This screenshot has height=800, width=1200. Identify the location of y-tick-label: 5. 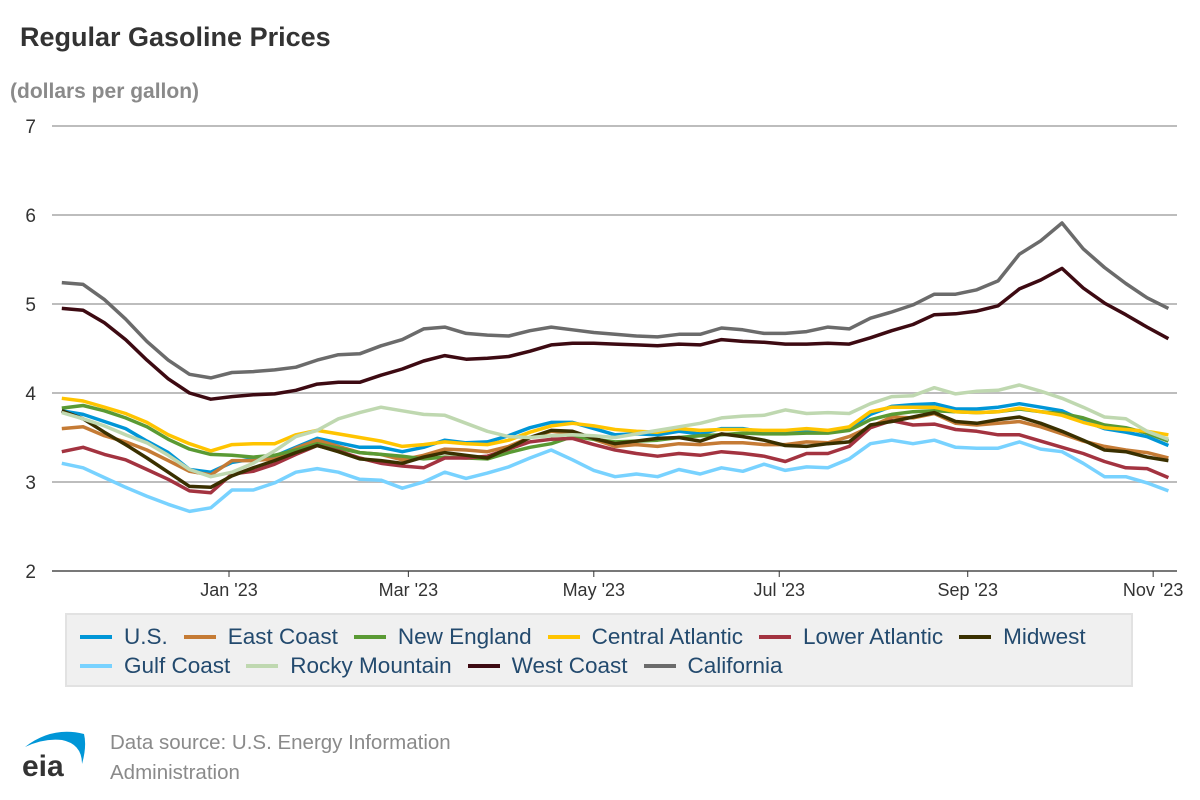
(30, 305).